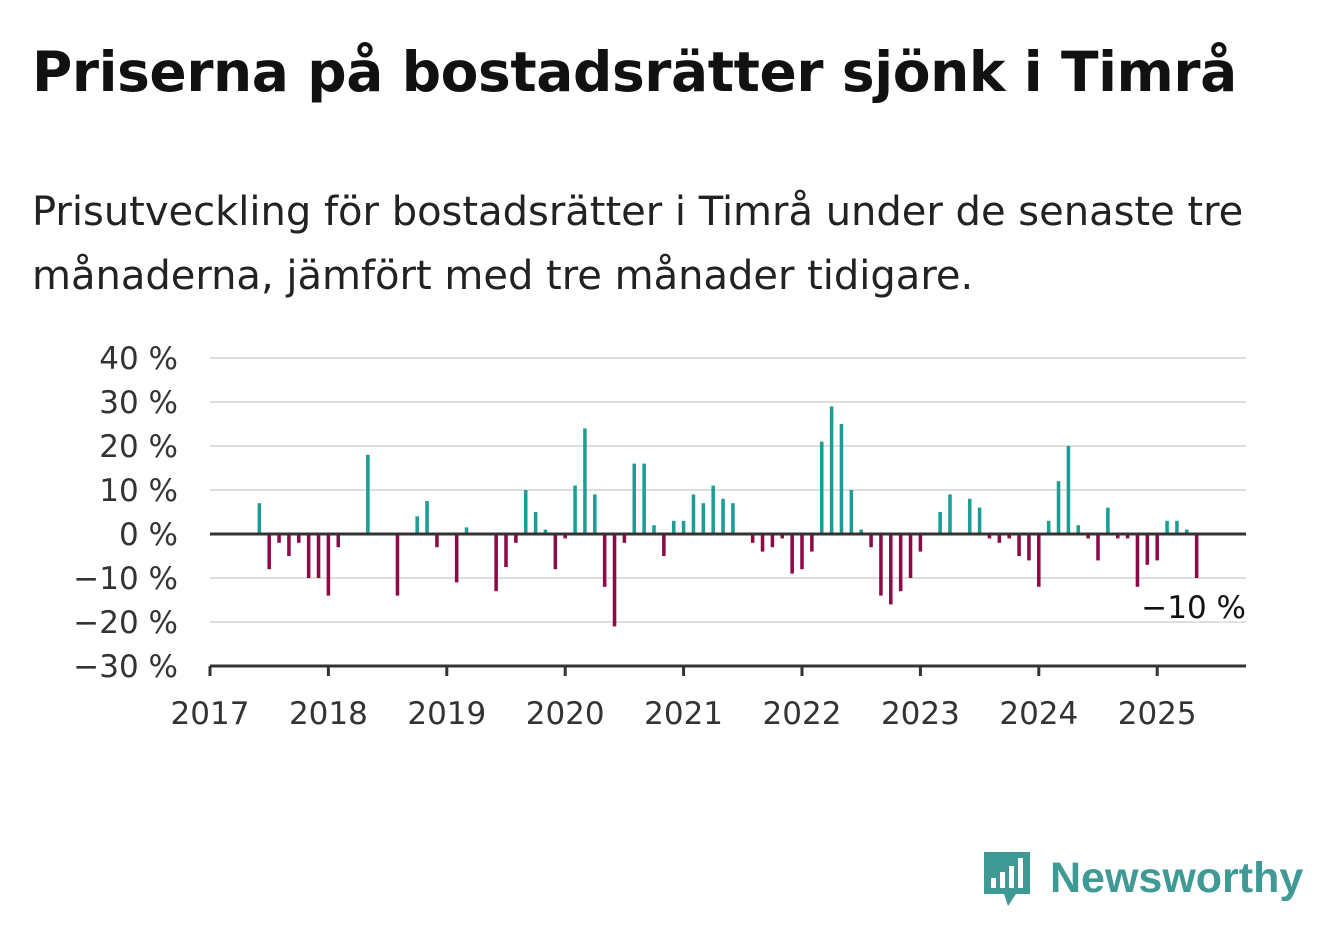 This screenshot has height=939, width=1322. I want to click on y-tick-label: 10 %, so click(138, 491).